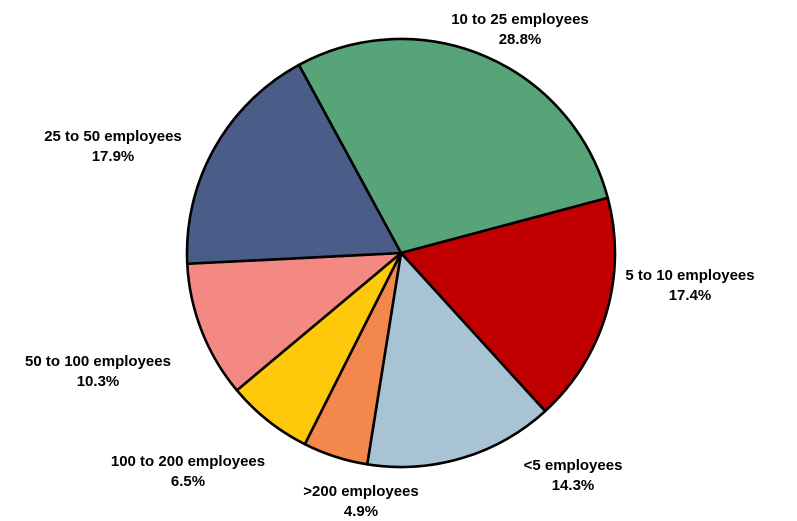  I want to click on slice-5-to-10-employees, so click(508, 304).